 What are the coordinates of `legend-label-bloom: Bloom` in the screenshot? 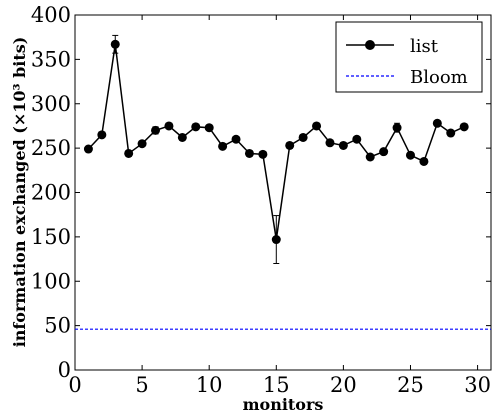 It's located at (439, 77).